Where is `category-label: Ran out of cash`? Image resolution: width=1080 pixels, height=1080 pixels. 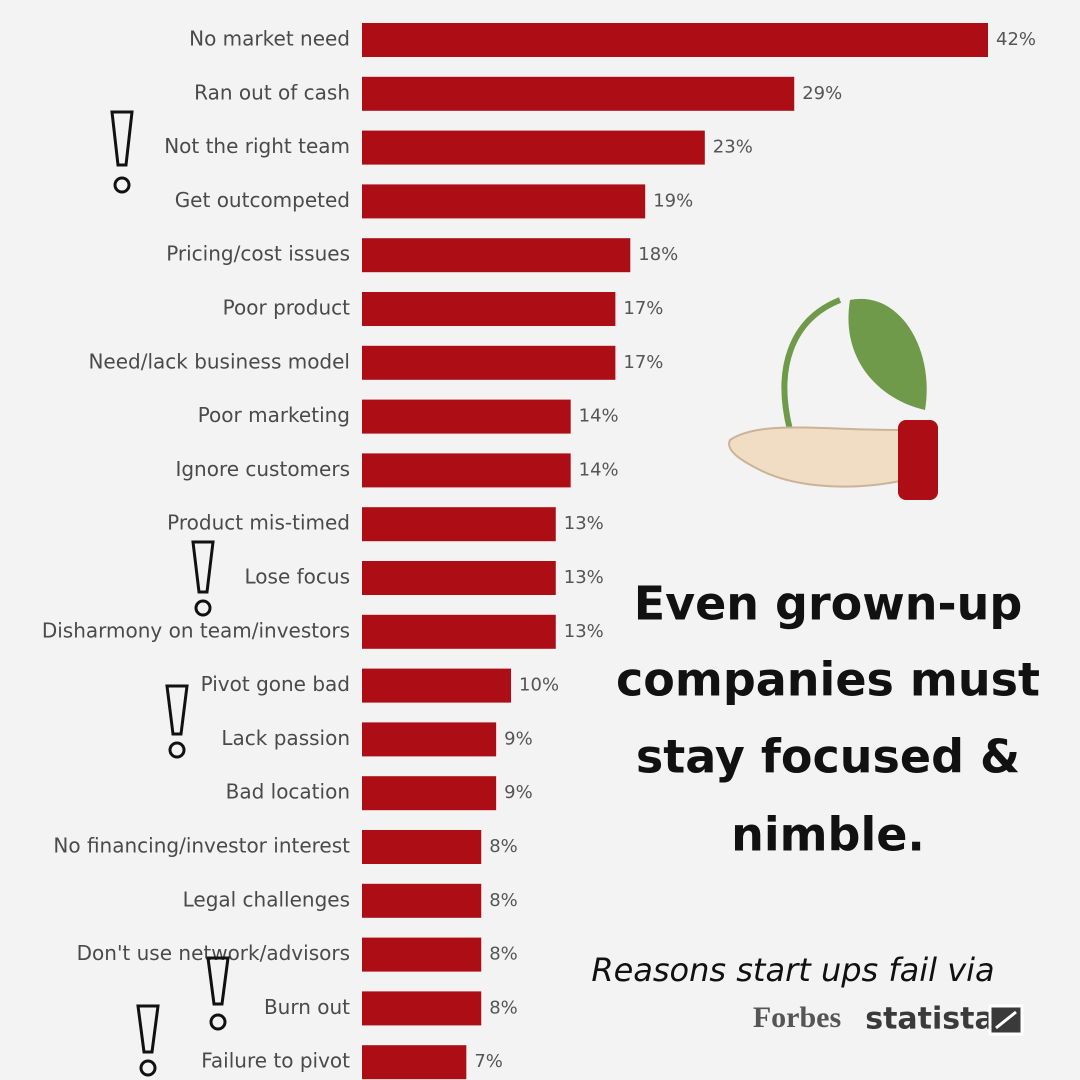 category-label: Ran out of cash is located at coordinates (272, 92).